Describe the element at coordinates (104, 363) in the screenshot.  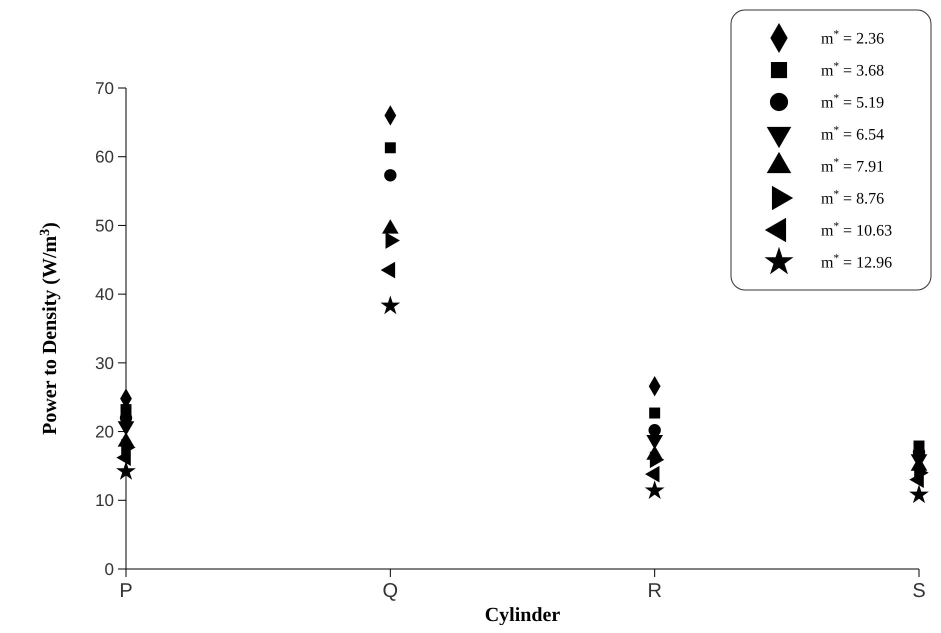
I see `y-tick-label: 30` at that location.